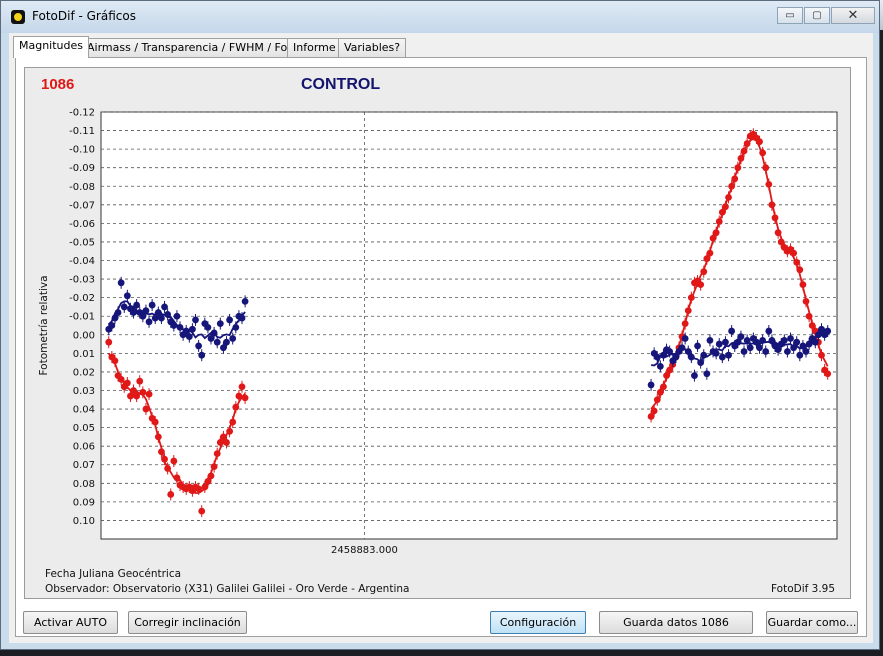 The image size is (883, 656). What do you see at coordinates (197, 47) in the screenshot?
I see `tab-airmass: Airmass / Transparencia / FWHM / Fondo` at bounding box center [197, 47].